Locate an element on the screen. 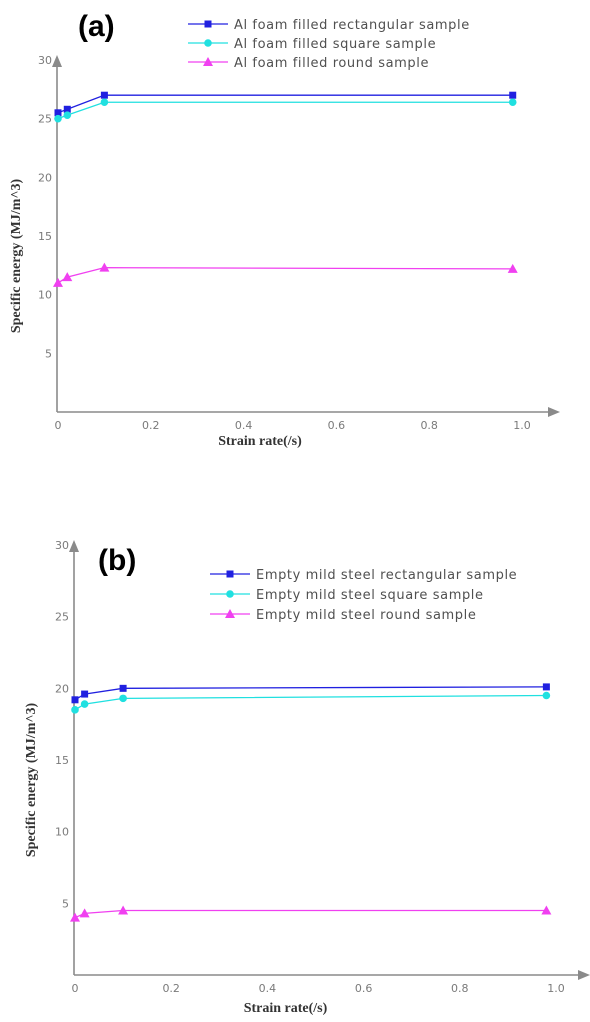  panel-label: (a) is located at coordinates (96, 26).